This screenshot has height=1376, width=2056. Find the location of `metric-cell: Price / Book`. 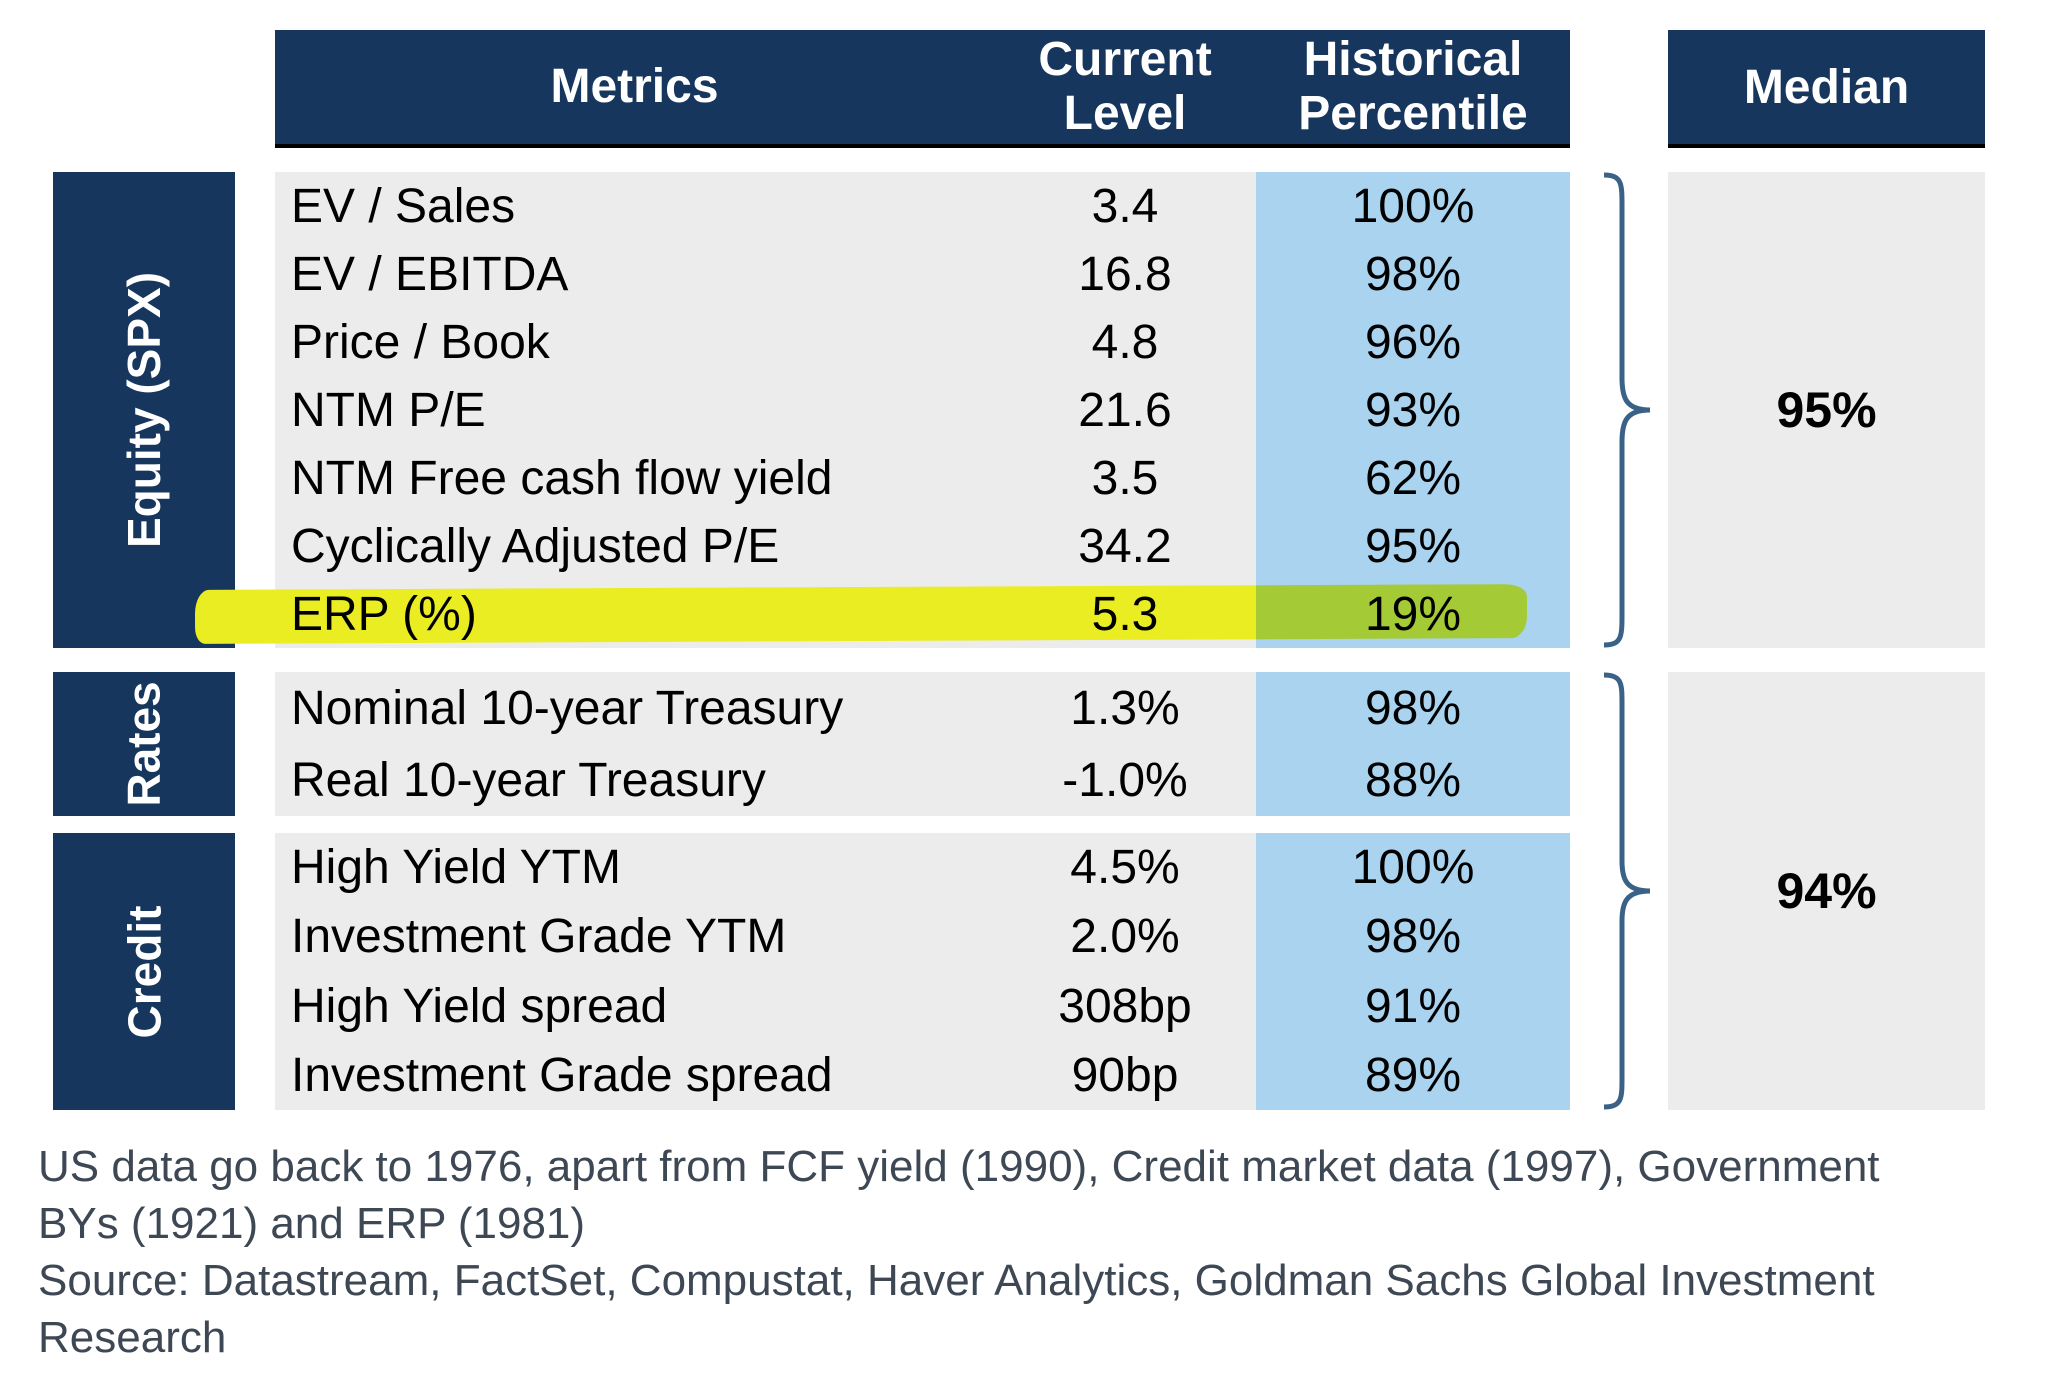

metric-cell: Price / Book is located at coordinates (420, 342).